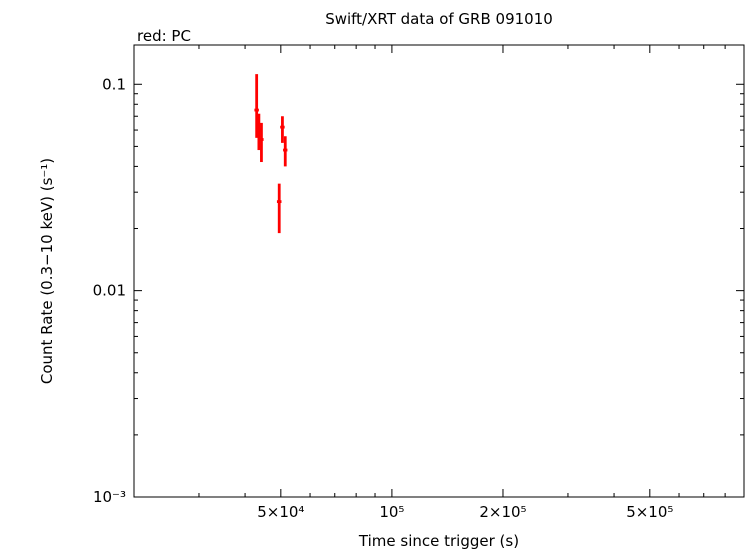 Image resolution: width=746 pixels, height=558 pixels. What do you see at coordinates (271, 154) in the screenshot?
I see `data-series-pc` at bounding box center [271, 154].